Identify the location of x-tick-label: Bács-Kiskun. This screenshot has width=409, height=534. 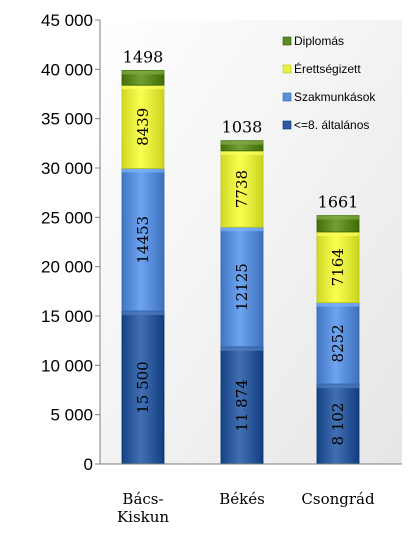
(143, 508).